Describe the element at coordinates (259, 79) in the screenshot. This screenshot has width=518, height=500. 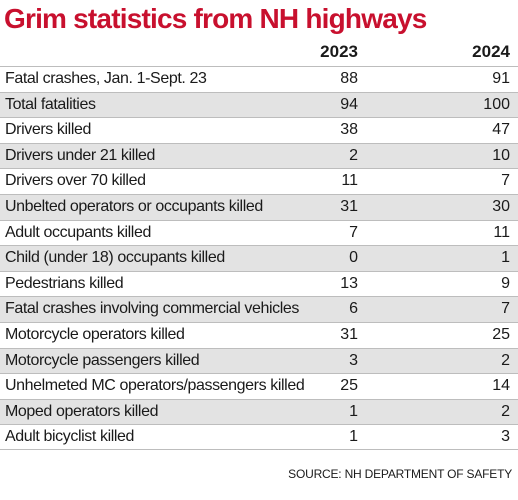
I see `table-row: Fatal crashes, Jan. 1-Sept. 23 88 91` at that location.